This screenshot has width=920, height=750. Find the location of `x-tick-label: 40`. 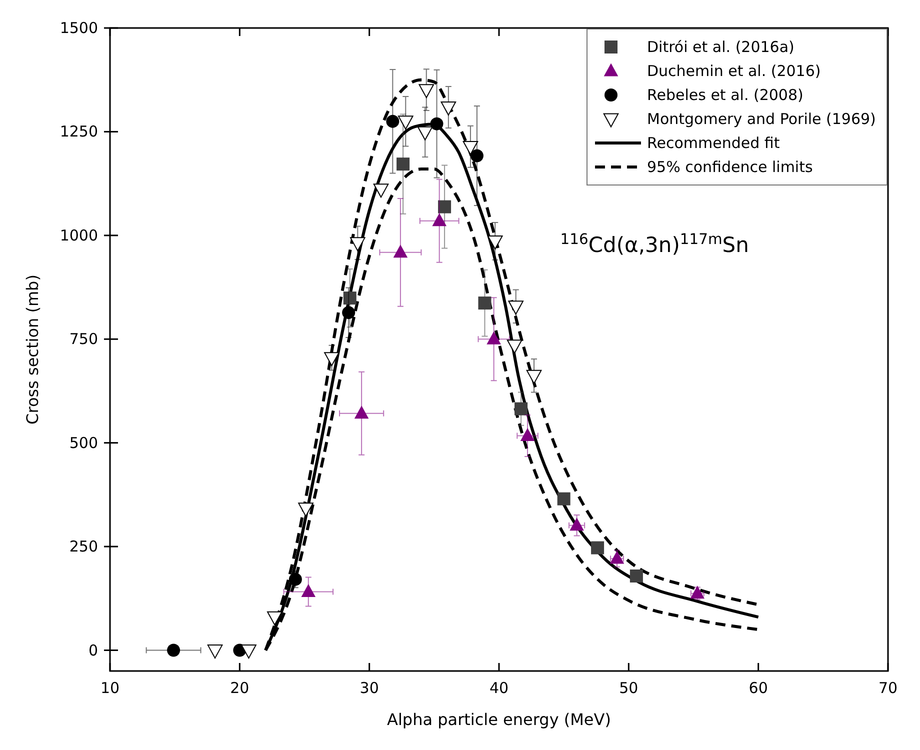

x-tick-label: 40 is located at coordinates (499, 688).